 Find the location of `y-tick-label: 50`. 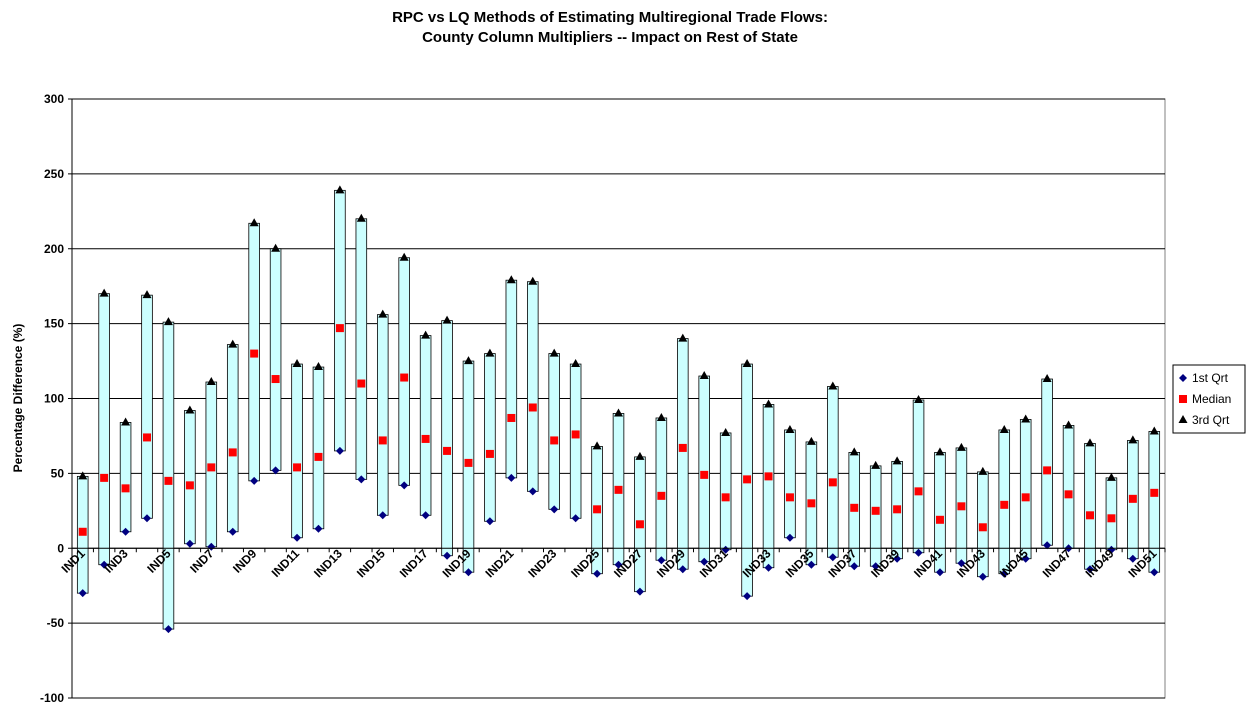

y-tick-label: 50 is located at coordinates (58, 473).